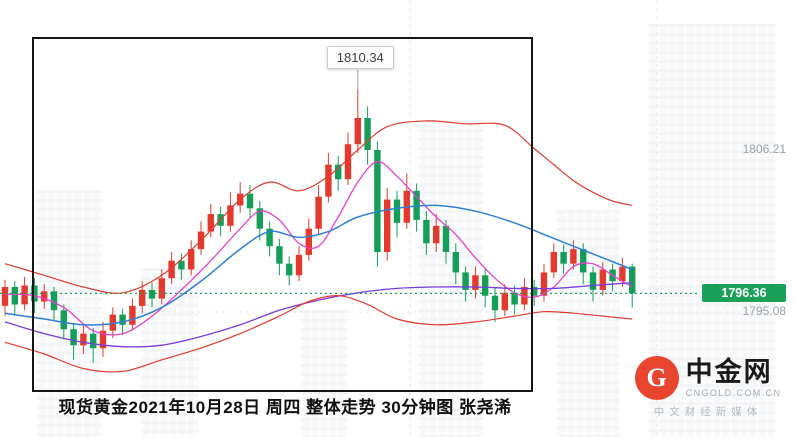 The height and width of the screenshot is (437, 794). I want to click on cngold-logo-icon: G, so click(656, 378).